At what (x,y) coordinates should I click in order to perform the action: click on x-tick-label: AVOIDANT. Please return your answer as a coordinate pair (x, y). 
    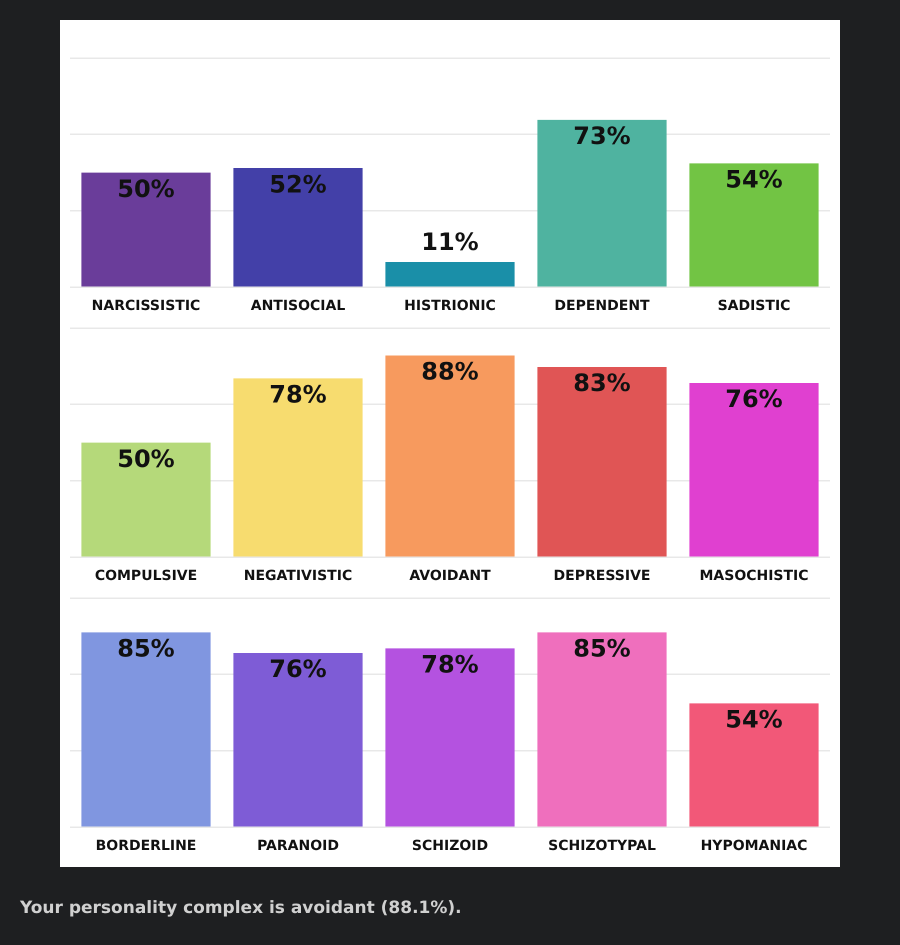
    Looking at the image, I should click on (450, 576).